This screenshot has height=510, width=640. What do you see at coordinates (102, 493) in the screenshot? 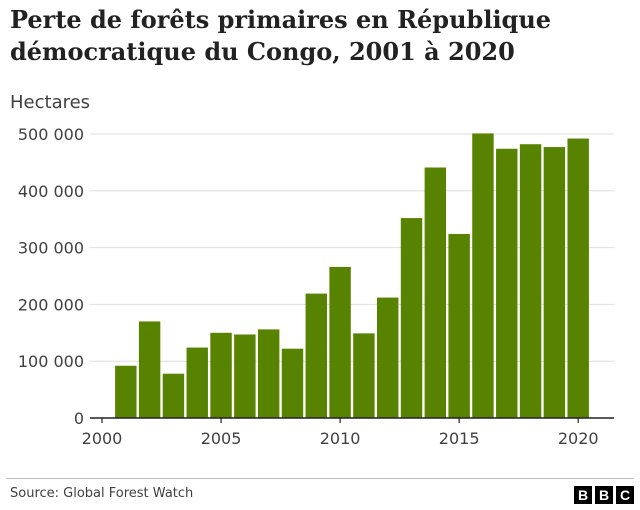
I see `source-note: Source: Global Forest Watch` at bounding box center [102, 493].